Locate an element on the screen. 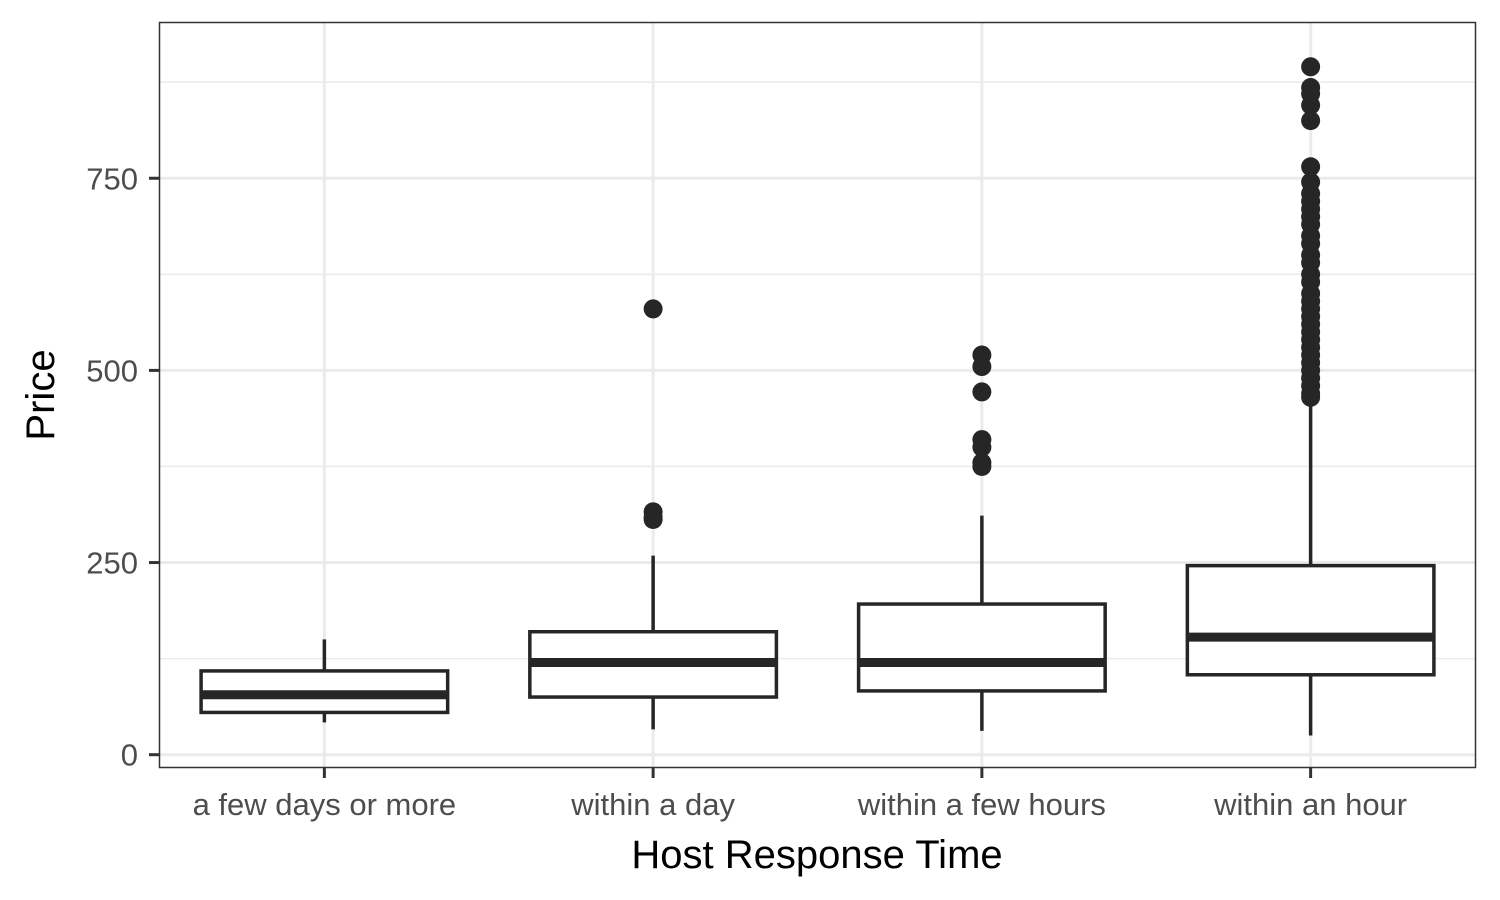 The width and height of the screenshot is (1500, 900). y-axis-title: Price is located at coordinates (41, 394).